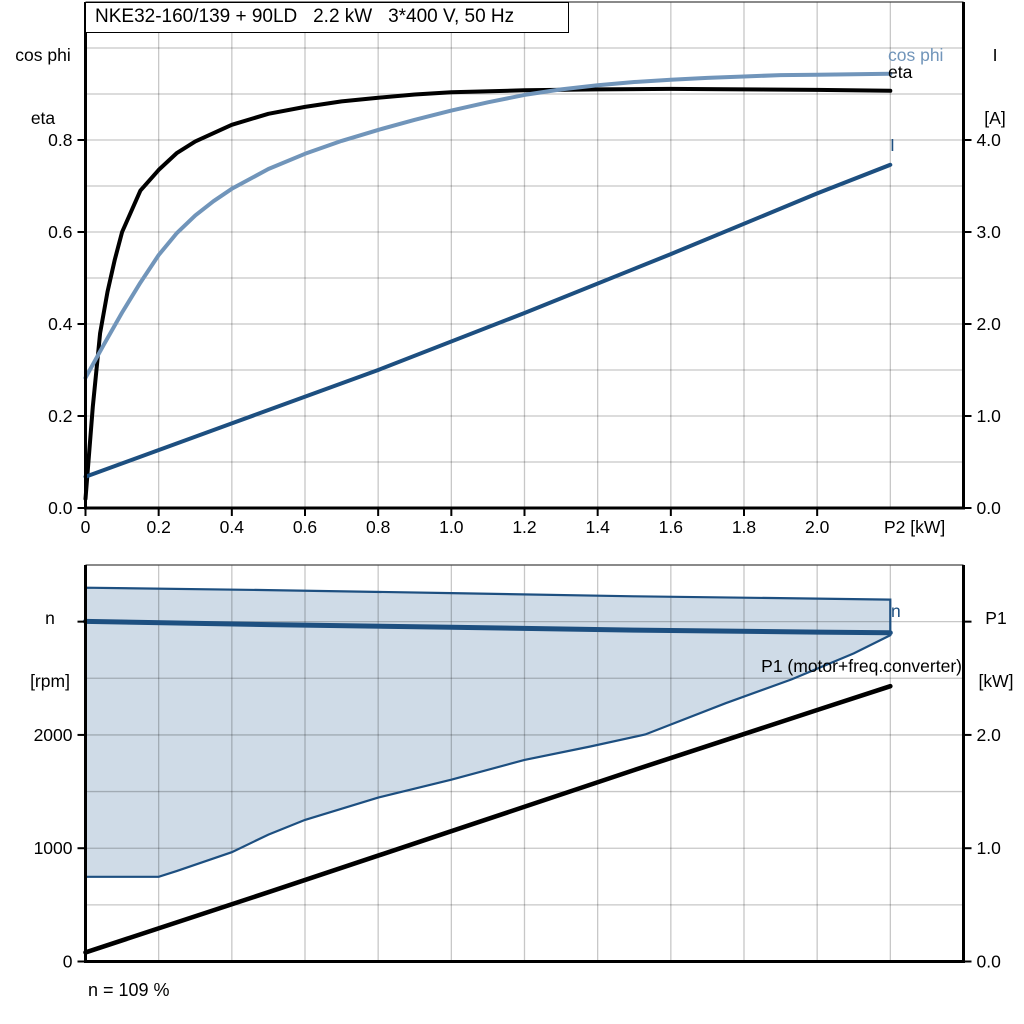 This screenshot has height=1024, width=1024. Describe the element at coordinates (488, 627) in the screenshot. I see `series-n` at that location.